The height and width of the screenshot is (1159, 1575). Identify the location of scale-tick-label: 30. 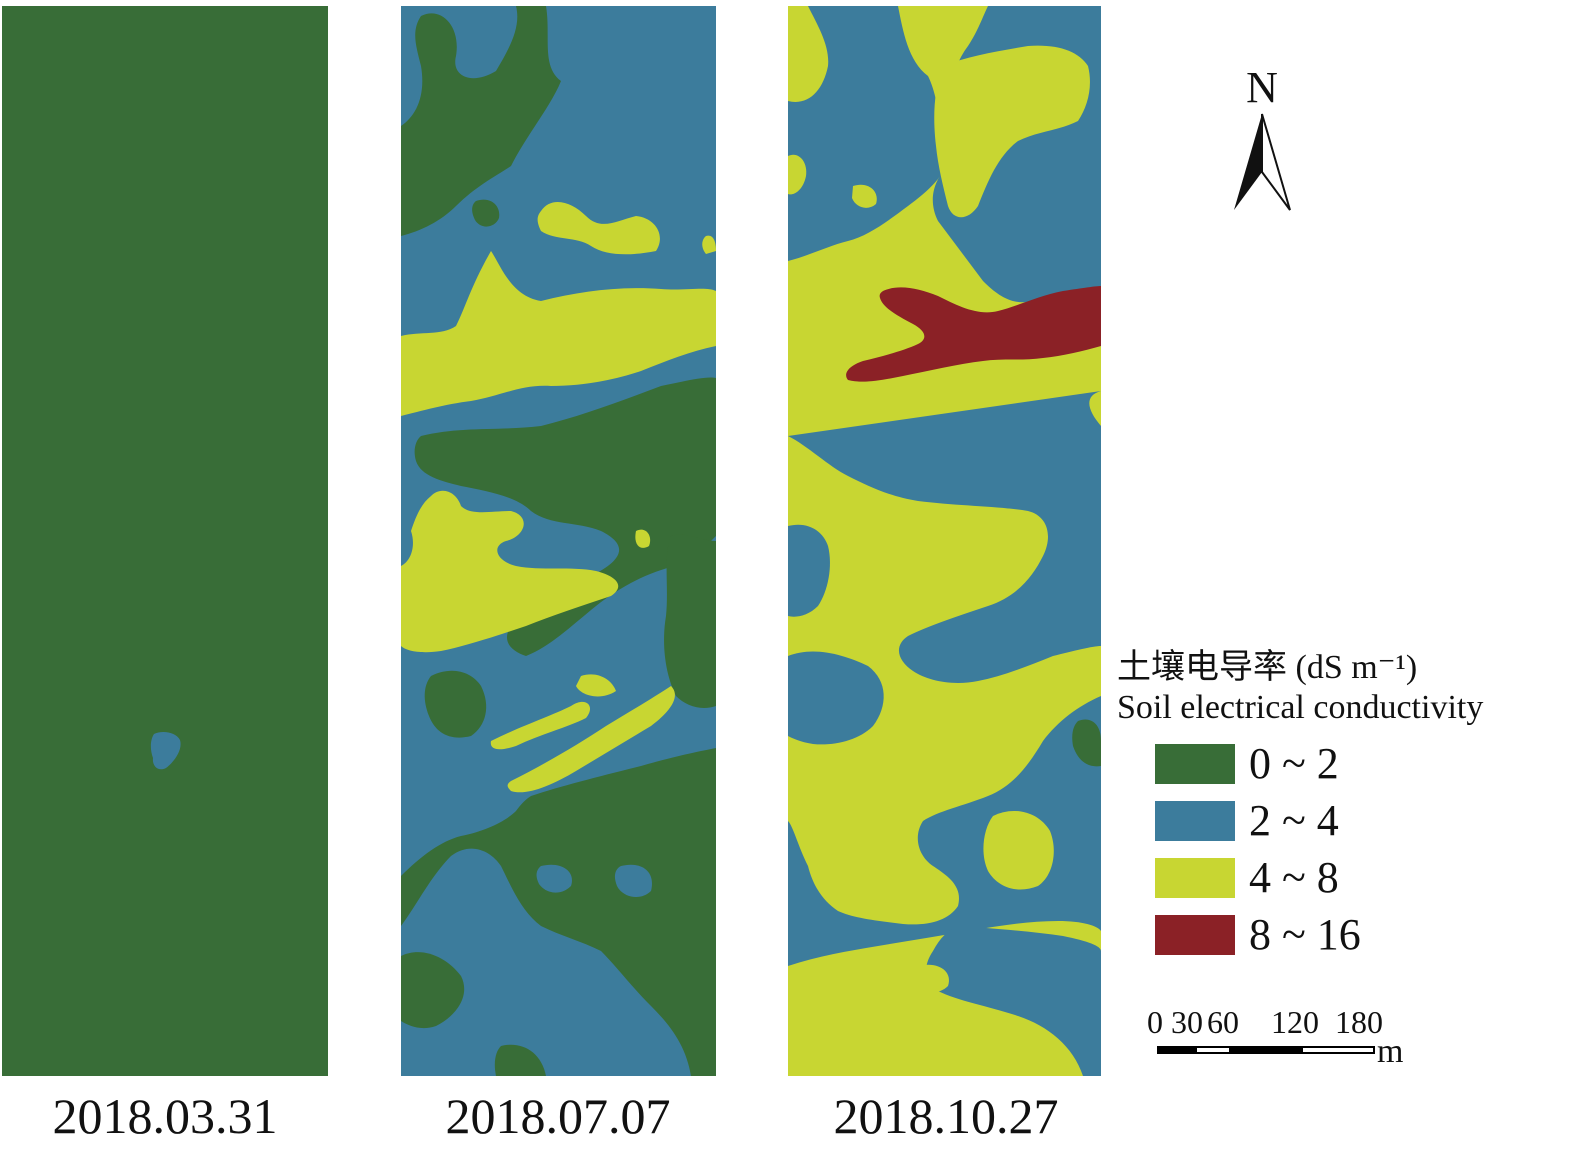
(1187, 1022).